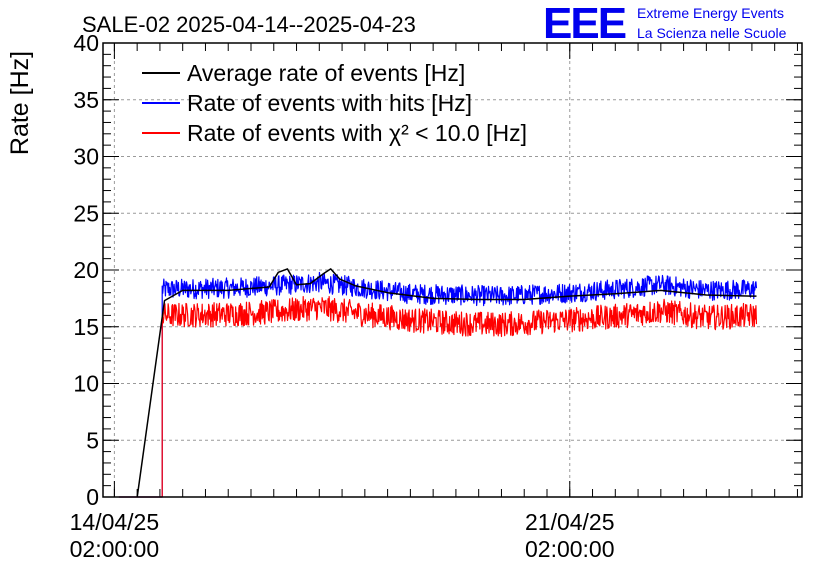 The image size is (836, 572). What do you see at coordinates (86, 157) in the screenshot?
I see `y-tick-label: 30` at bounding box center [86, 157].